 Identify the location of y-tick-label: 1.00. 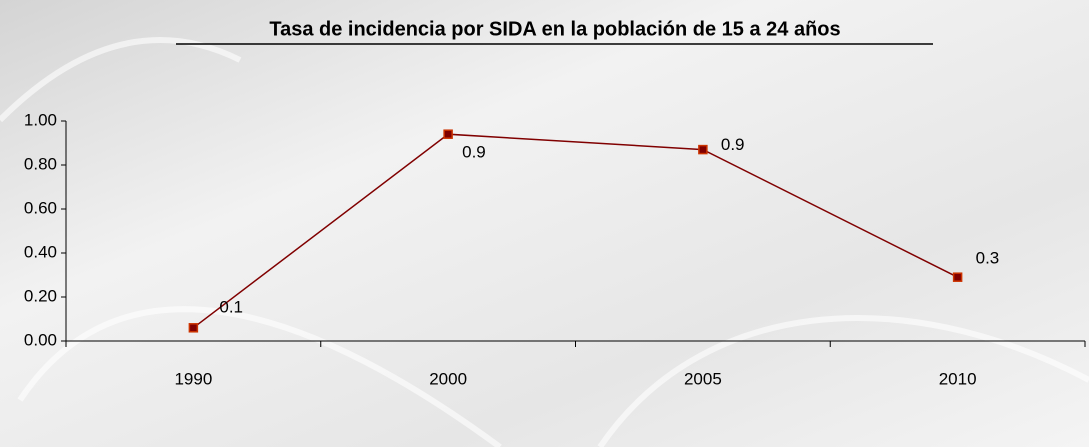
(40, 119).